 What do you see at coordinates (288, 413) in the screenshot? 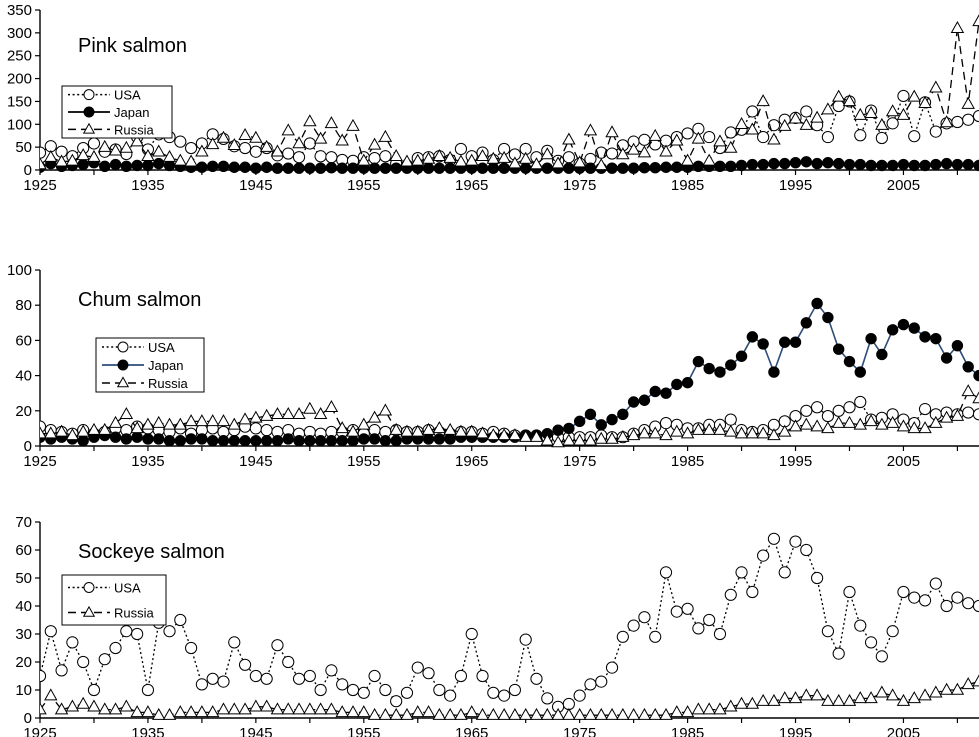
I see `data-point-russia-1948` at bounding box center [288, 413].